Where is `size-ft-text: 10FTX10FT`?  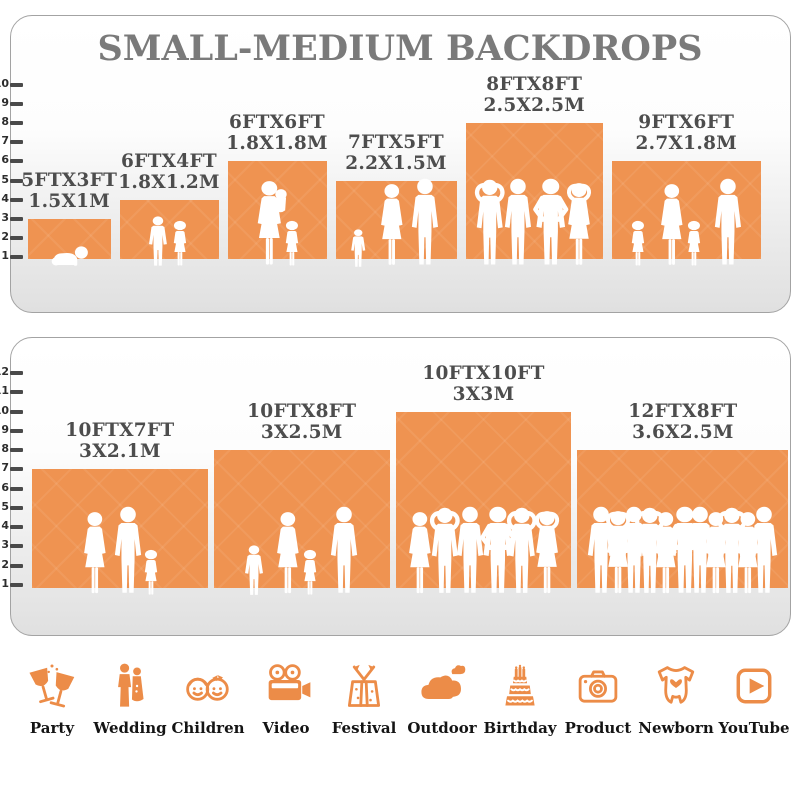 size-ft-text: 10FTX10FT is located at coordinates (483, 373).